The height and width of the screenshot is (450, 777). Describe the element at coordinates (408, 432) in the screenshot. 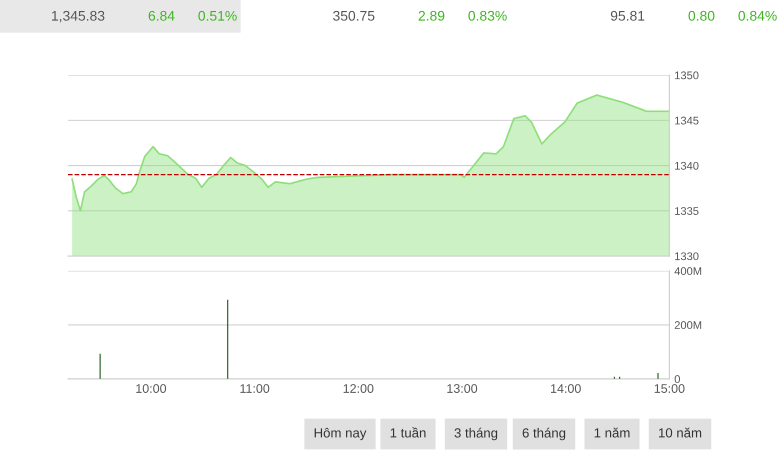

I see `text: 1 tuần` at that location.